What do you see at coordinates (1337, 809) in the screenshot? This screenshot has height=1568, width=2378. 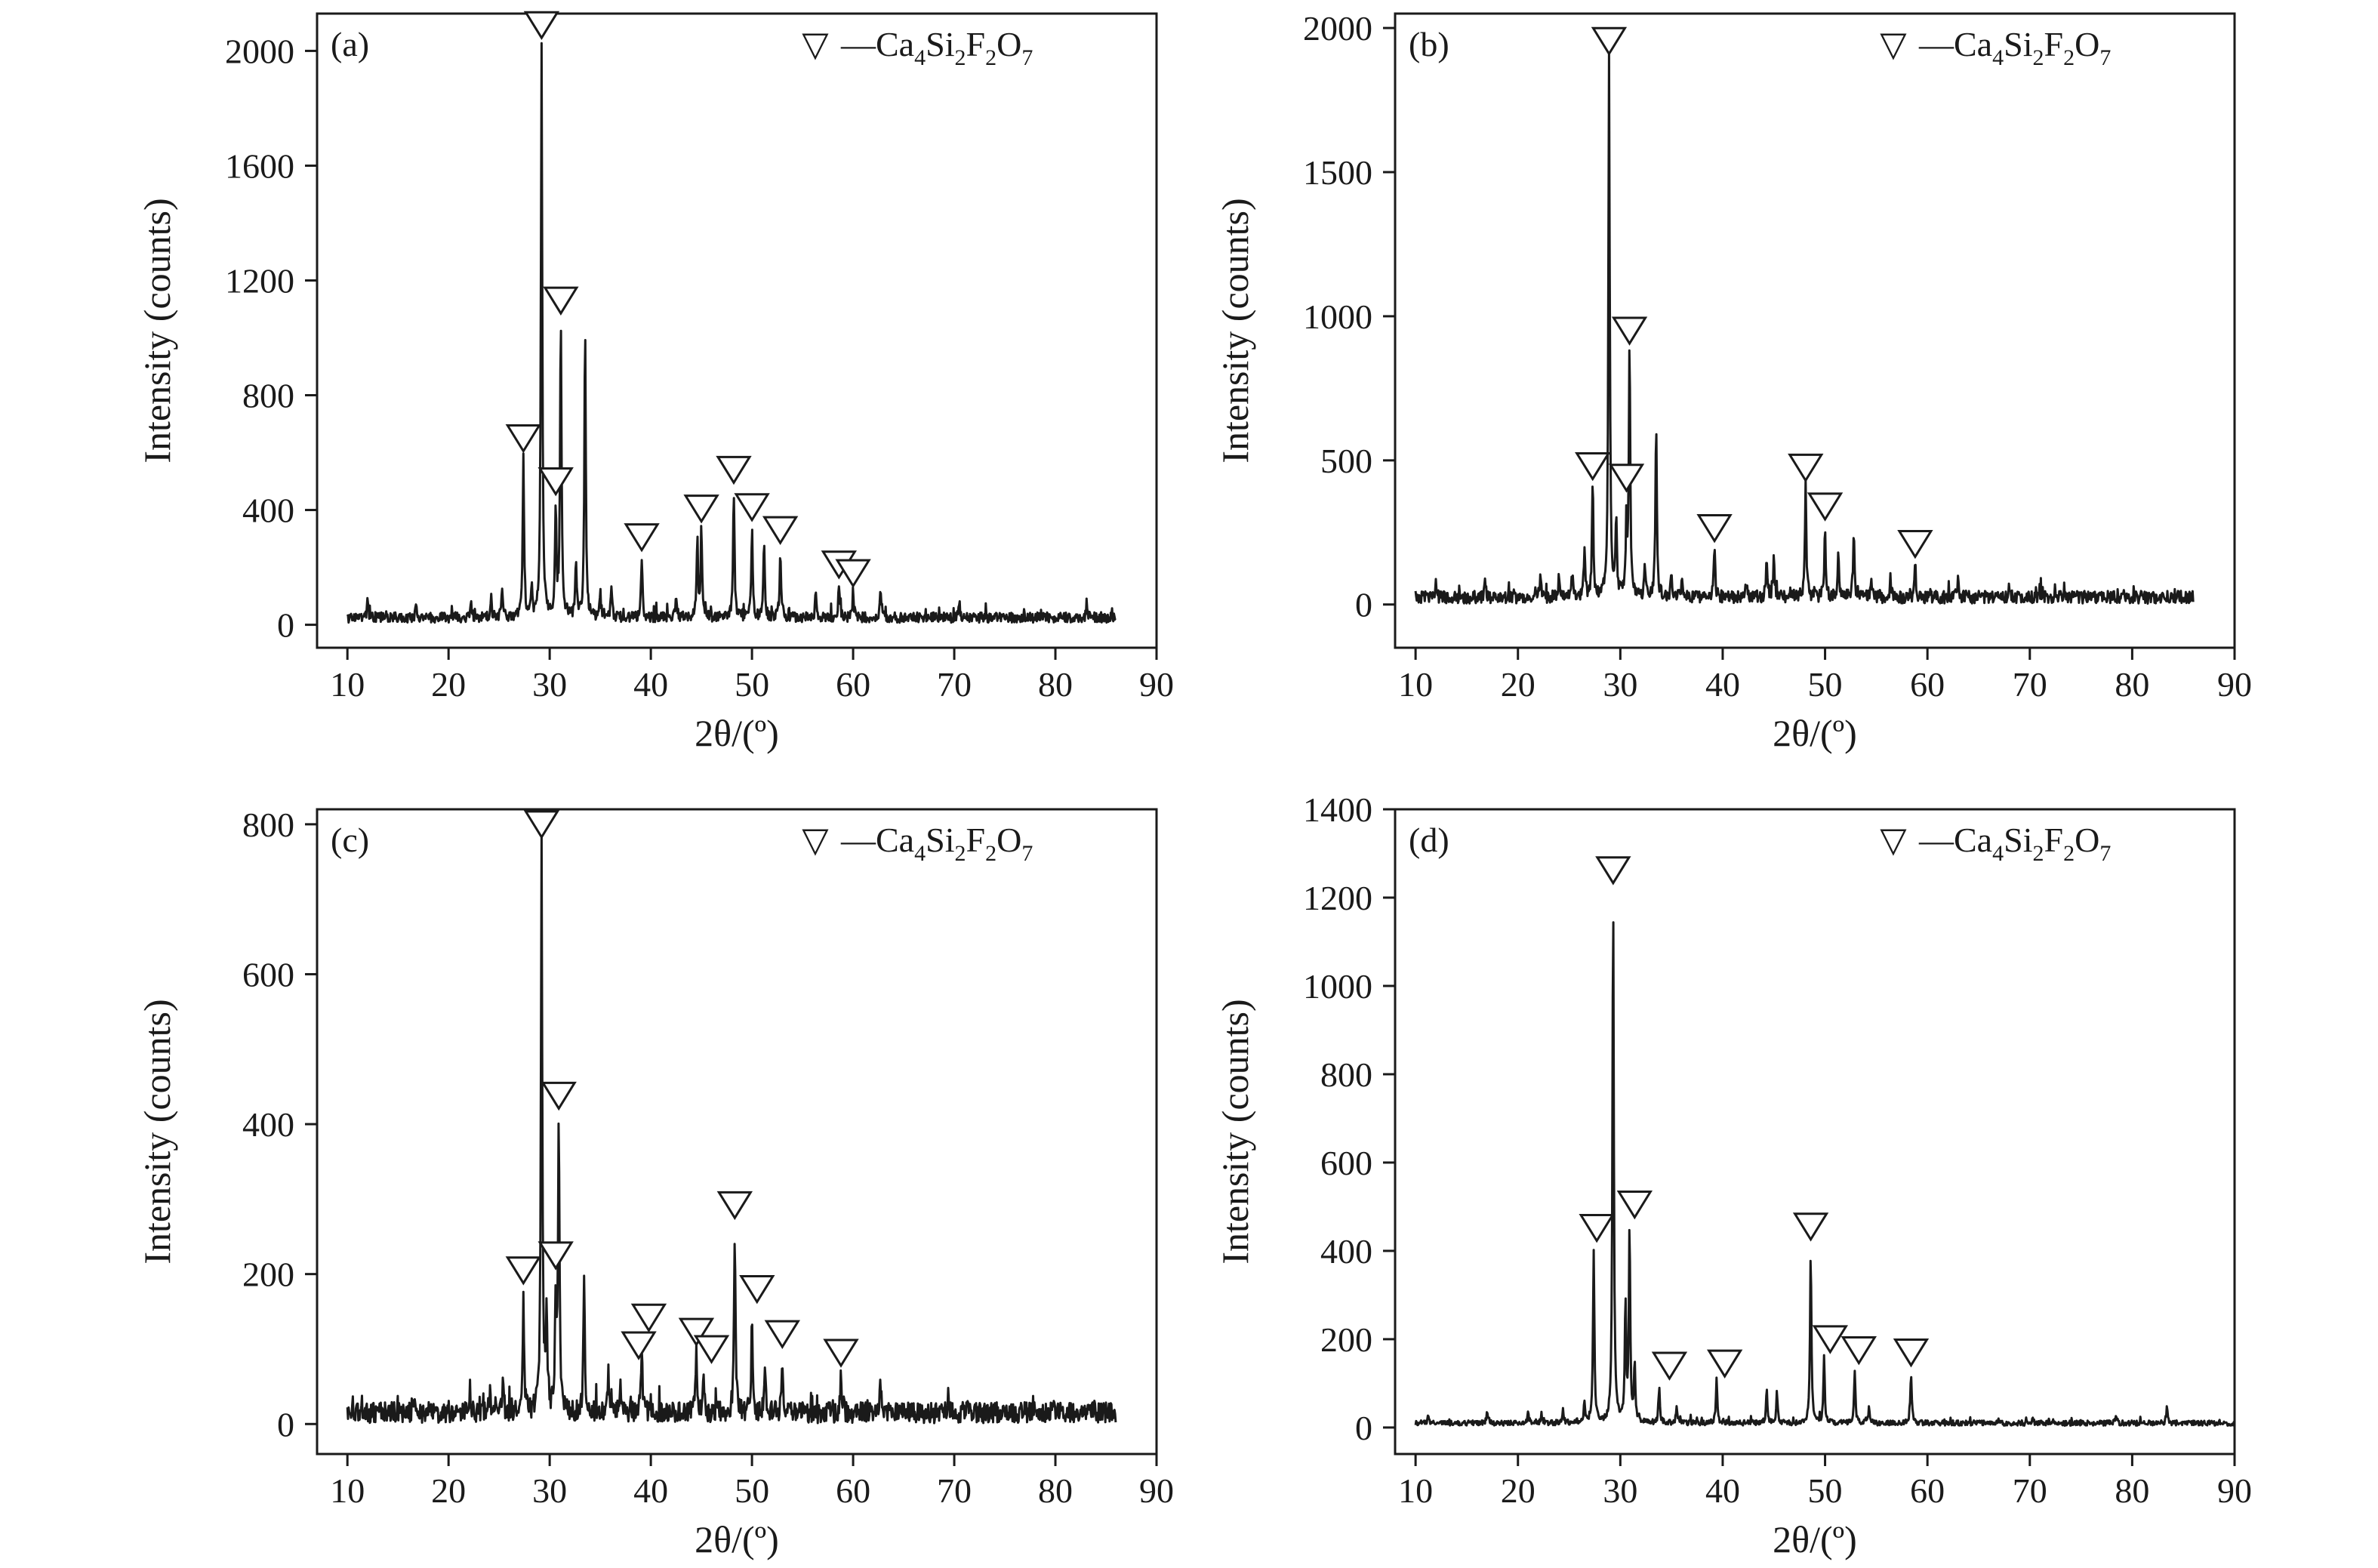 I see `y-tick-label: 1400` at bounding box center [1337, 809].